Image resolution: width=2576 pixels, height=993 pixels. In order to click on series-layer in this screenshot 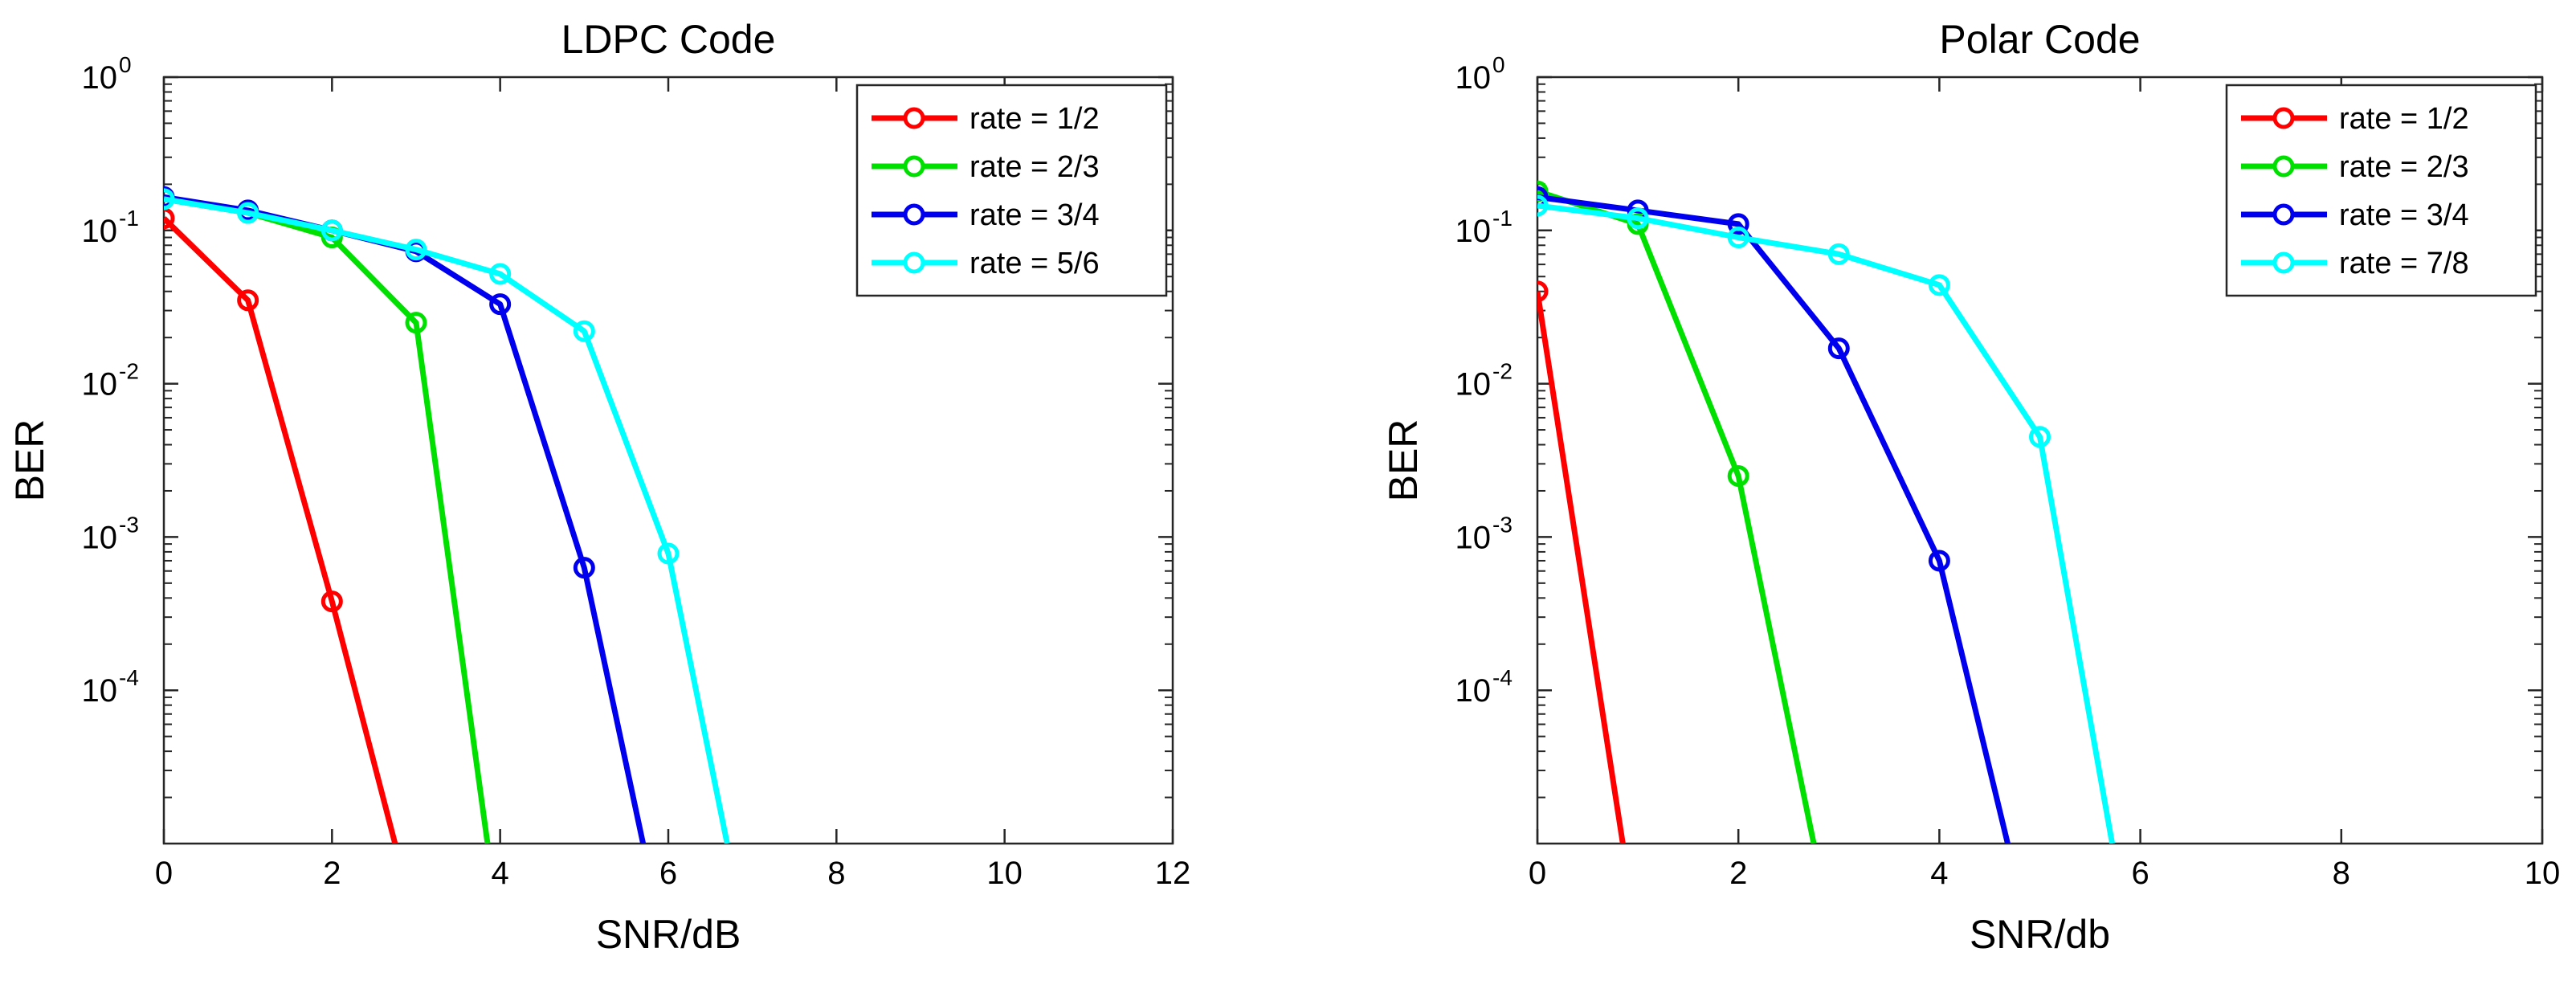, I will do `click(447, 515)`.